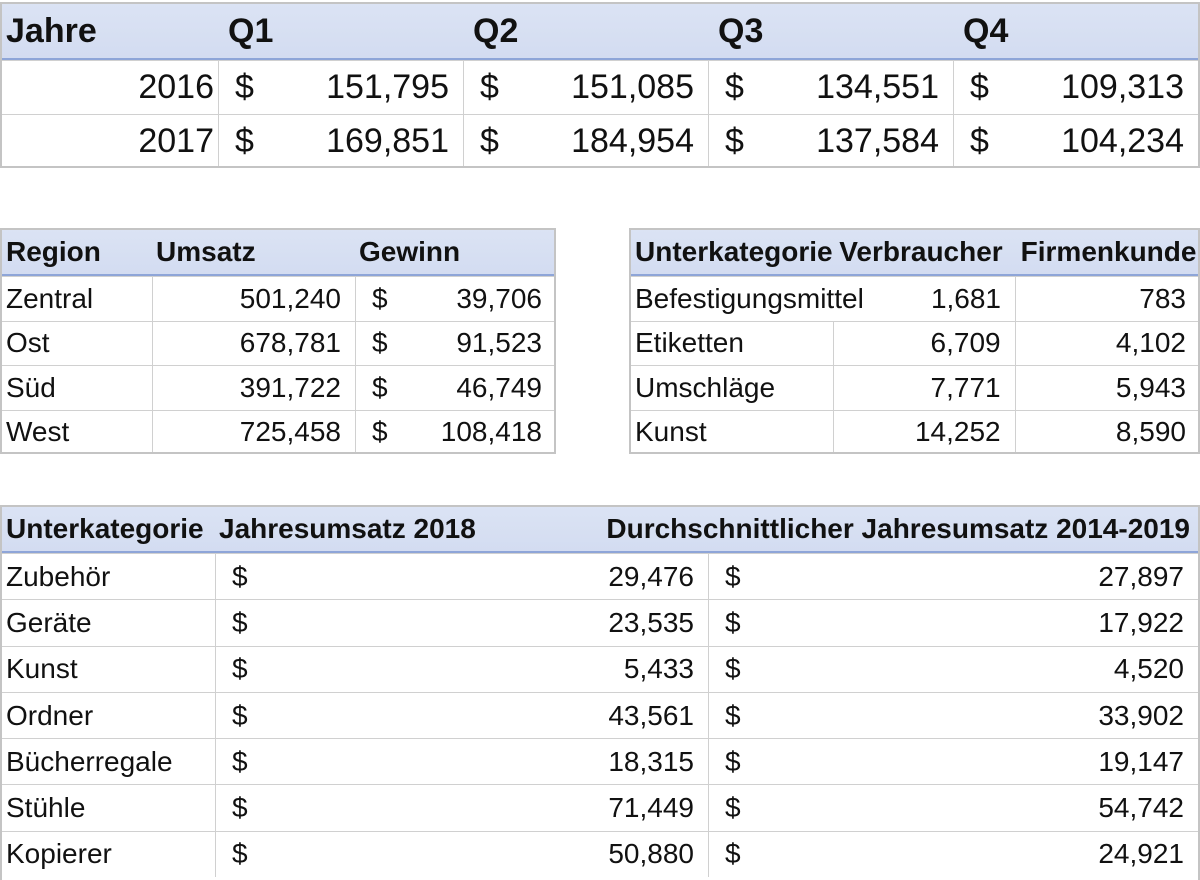 This screenshot has height=880, width=1200. Describe the element at coordinates (499, 343) in the screenshot. I see `gewinn-cell: 91,523` at that location.